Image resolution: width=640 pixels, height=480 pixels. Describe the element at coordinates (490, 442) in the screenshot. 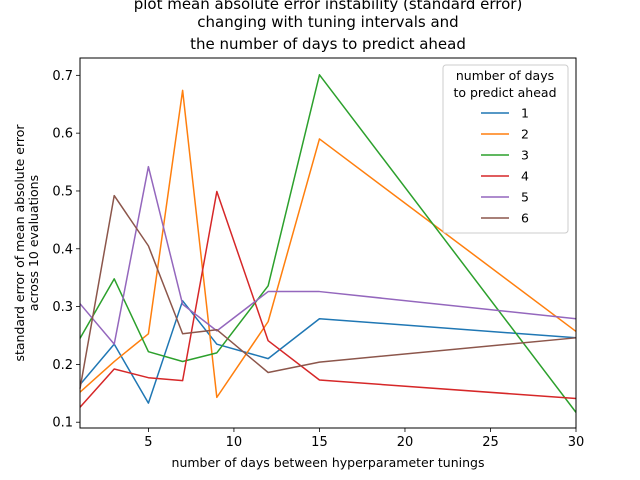

I see `x-tick-label: 25` at that location.